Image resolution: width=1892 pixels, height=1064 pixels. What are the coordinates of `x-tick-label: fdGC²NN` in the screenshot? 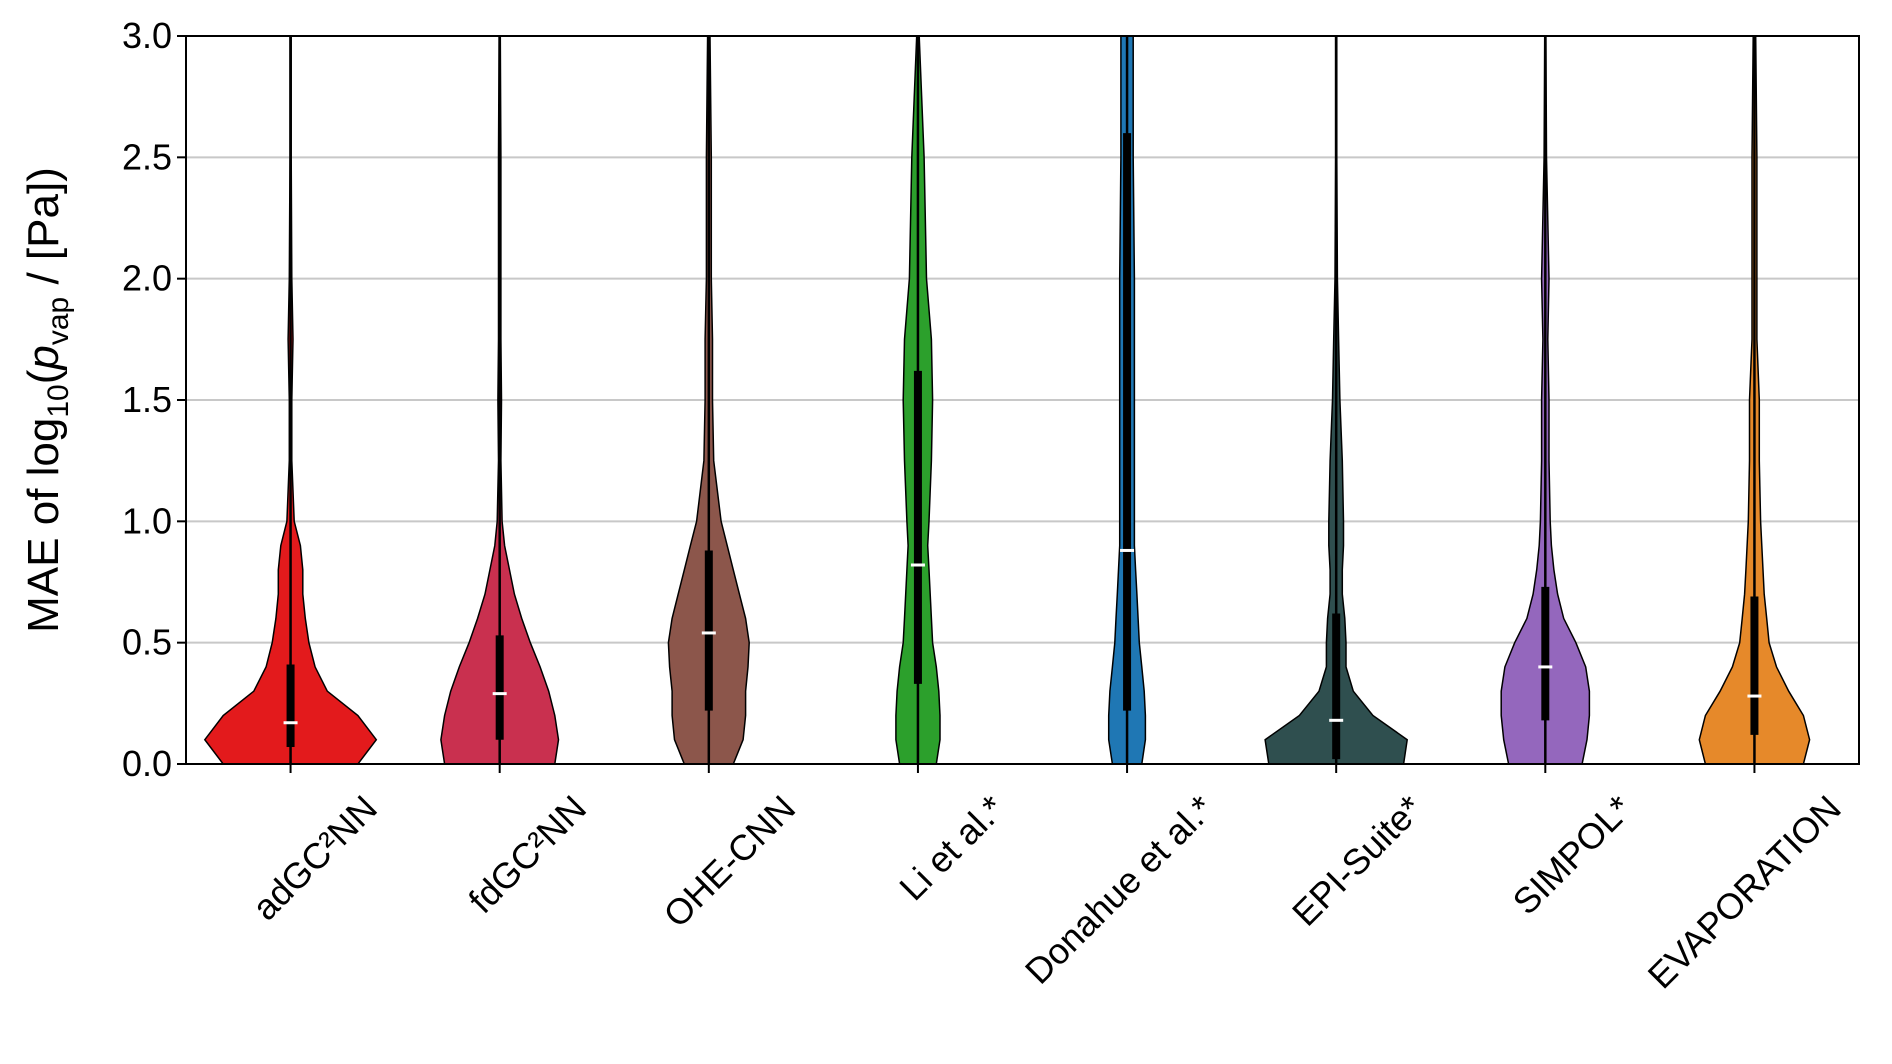 It's located at (527, 854).